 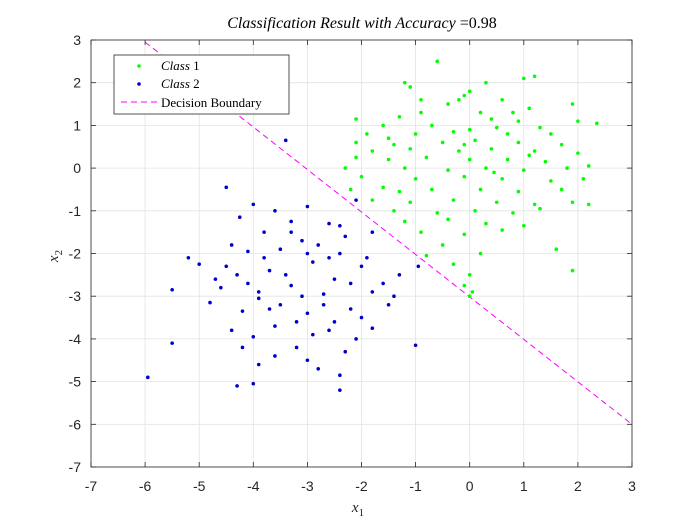 I want to click on legend-class-2-marker, so click(x=139, y=84).